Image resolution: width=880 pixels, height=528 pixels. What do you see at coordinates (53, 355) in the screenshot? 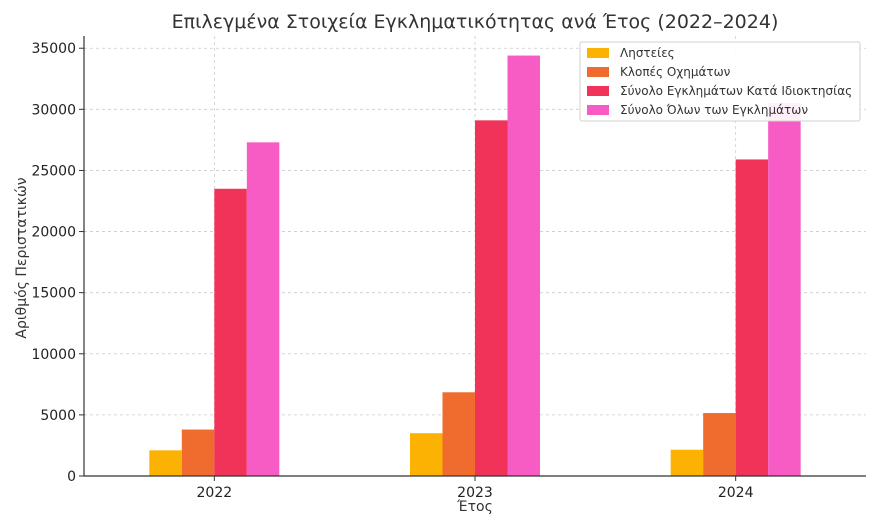
I see `y-tick-label: 10000` at bounding box center [53, 355].